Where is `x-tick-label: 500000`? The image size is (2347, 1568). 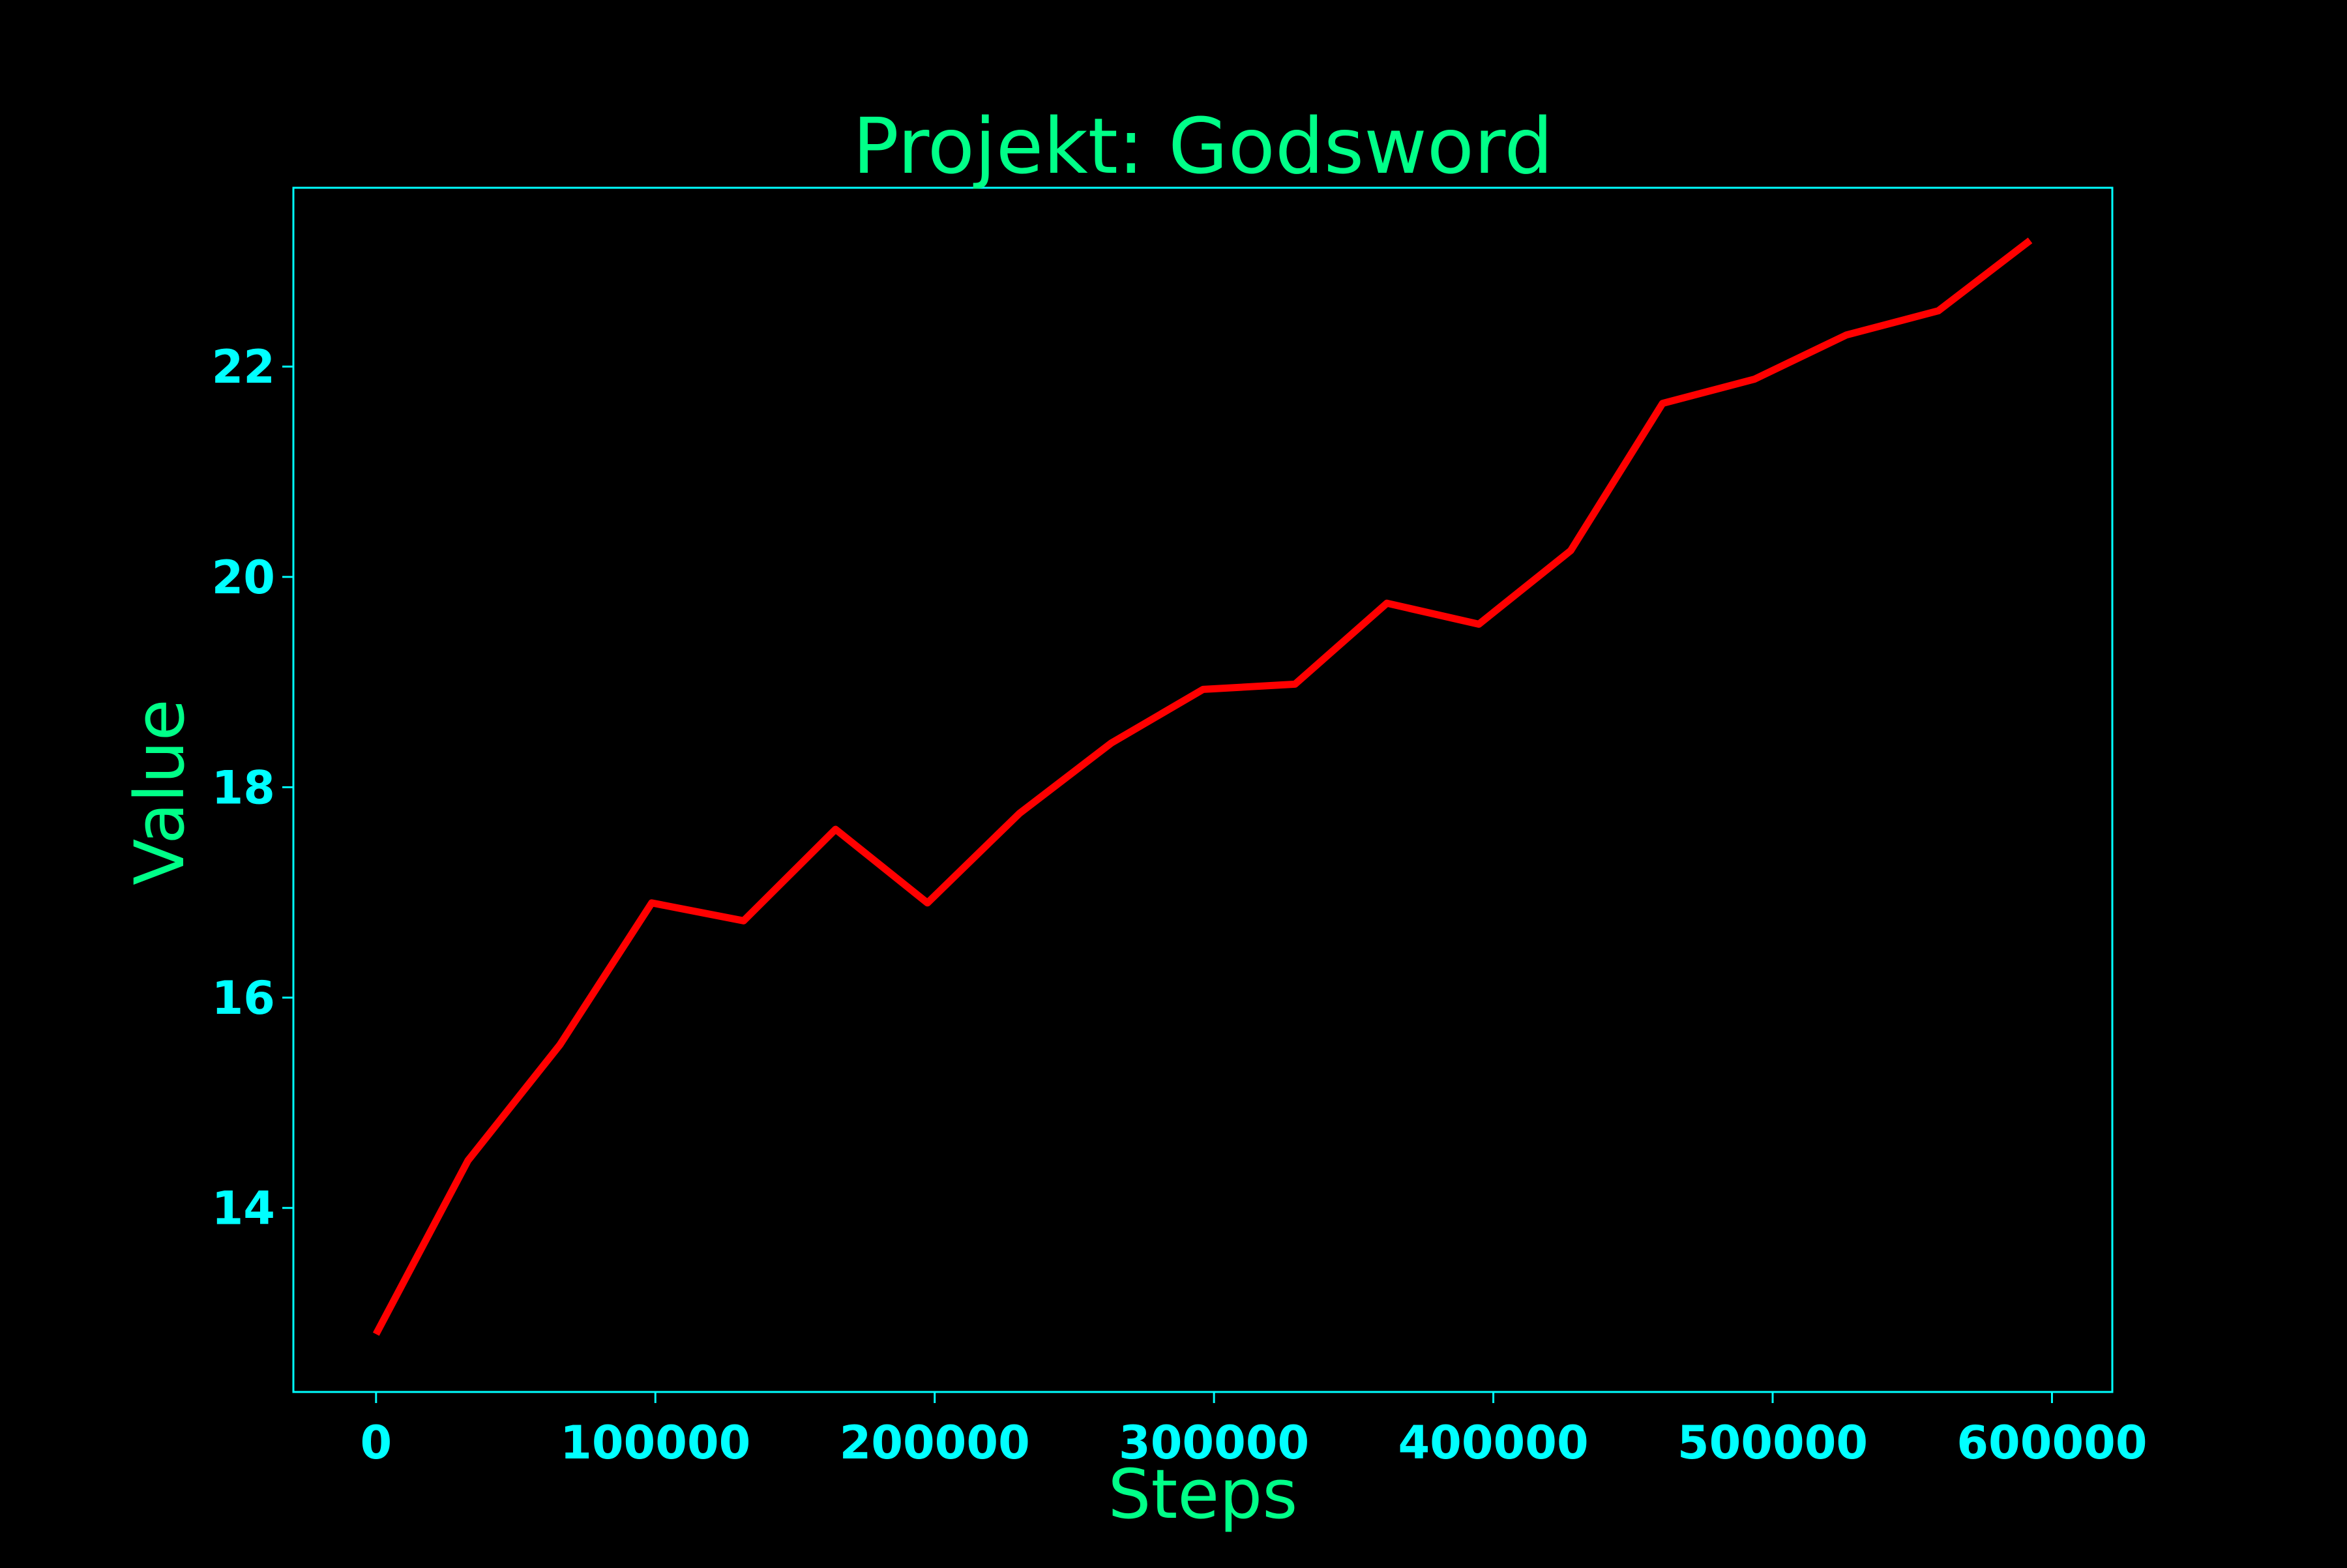 x-tick-label: 500000 is located at coordinates (1772, 1443).